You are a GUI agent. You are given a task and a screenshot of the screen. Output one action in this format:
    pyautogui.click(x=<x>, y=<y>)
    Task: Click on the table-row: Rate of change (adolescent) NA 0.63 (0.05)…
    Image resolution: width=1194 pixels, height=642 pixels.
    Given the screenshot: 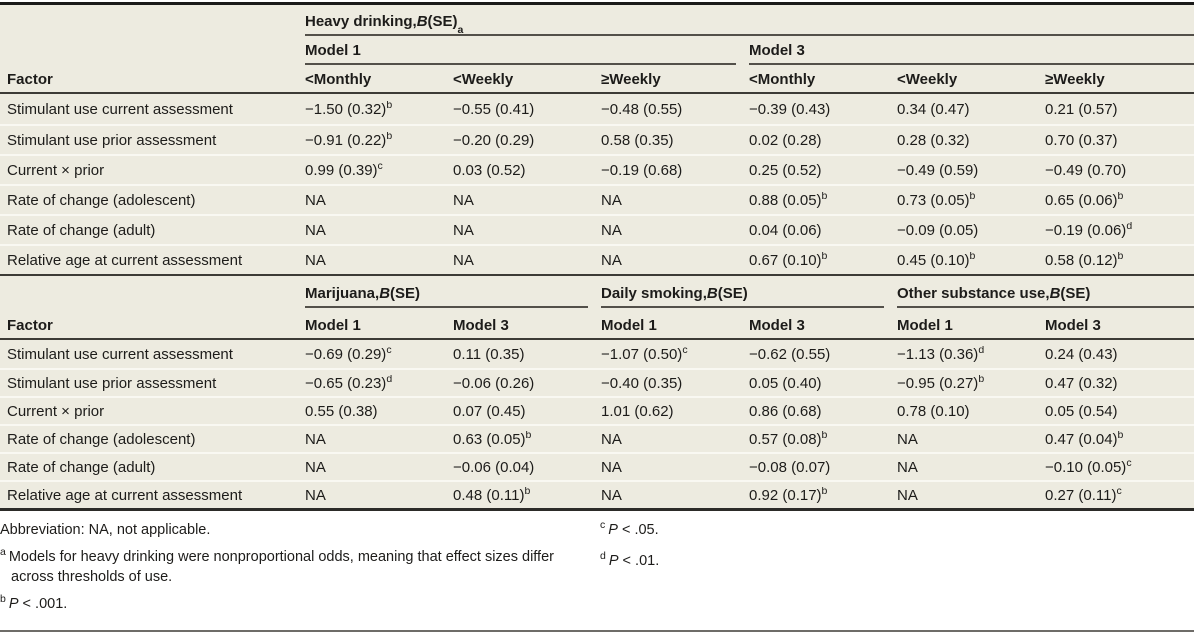 What is the action you would take?
    pyautogui.click(x=597, y=438)
    